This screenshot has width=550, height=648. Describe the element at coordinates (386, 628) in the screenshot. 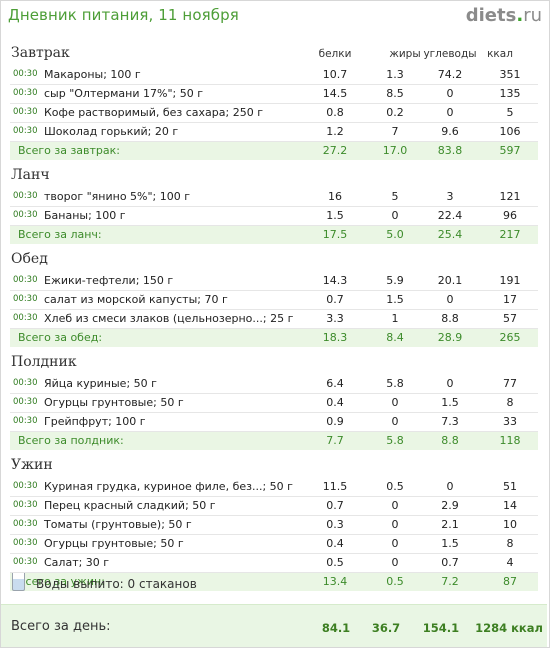

I see `day-total-fat: 36.7` at that location.